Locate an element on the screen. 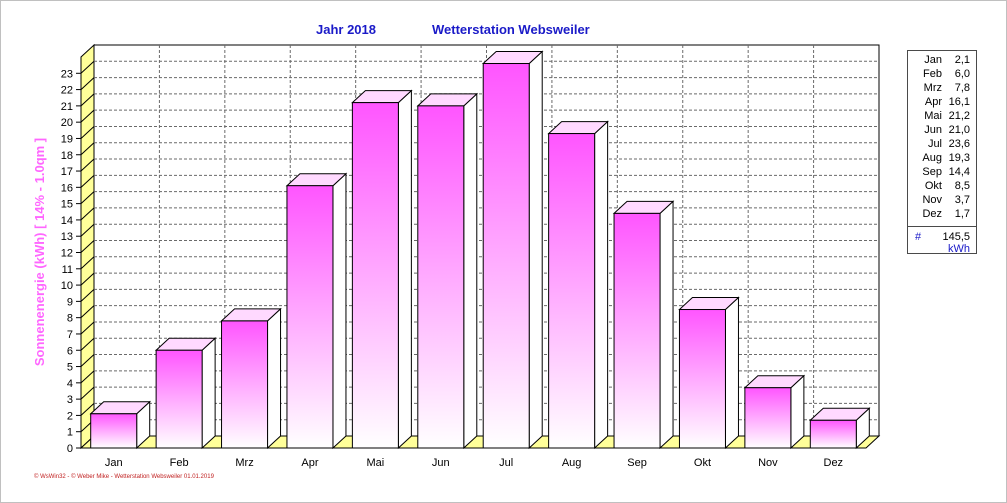 The width and height of the screenshot is (1007, 503). legend-value: 1,7 is located at coordinates (962, 214).